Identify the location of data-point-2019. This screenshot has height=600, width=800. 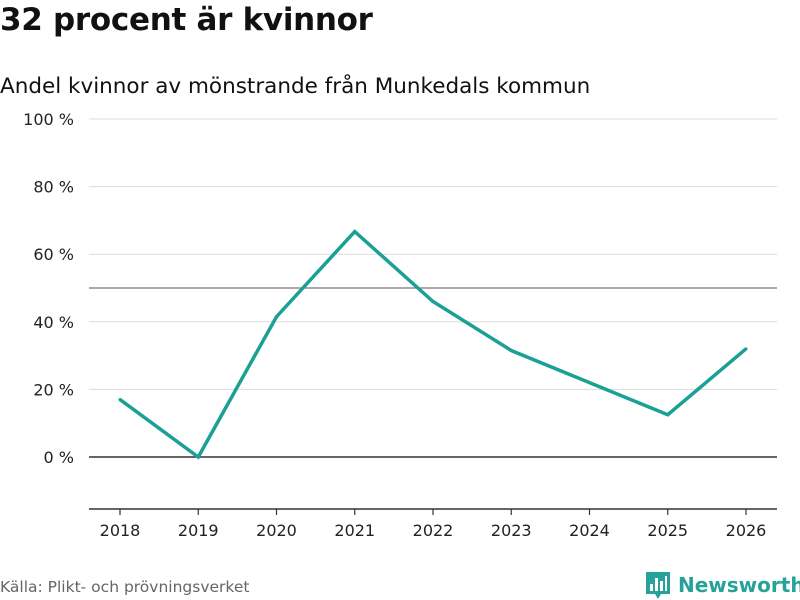
(198, 457).